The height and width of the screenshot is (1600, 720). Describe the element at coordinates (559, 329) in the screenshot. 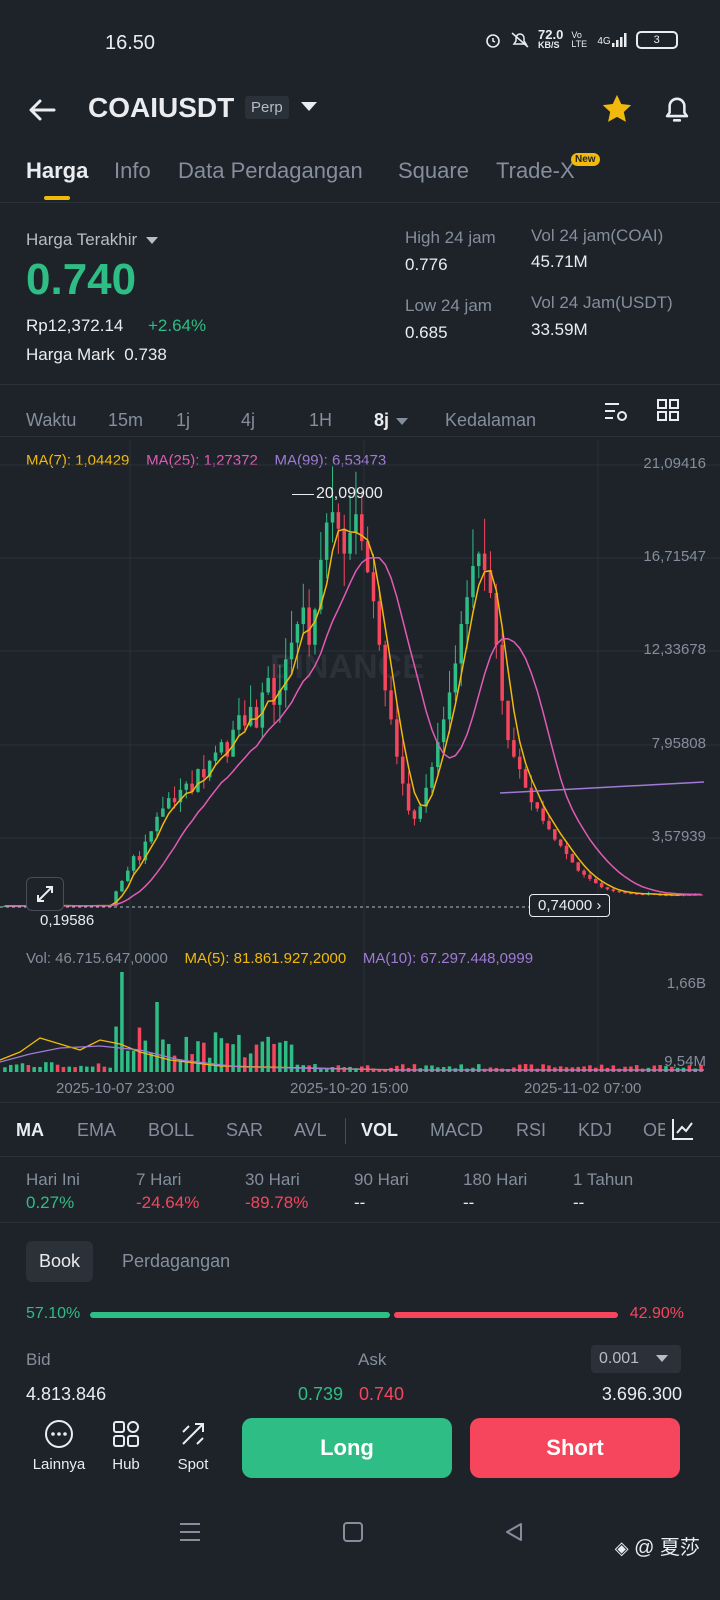

I see `vol-usdt-value: 33.59M` at that location.